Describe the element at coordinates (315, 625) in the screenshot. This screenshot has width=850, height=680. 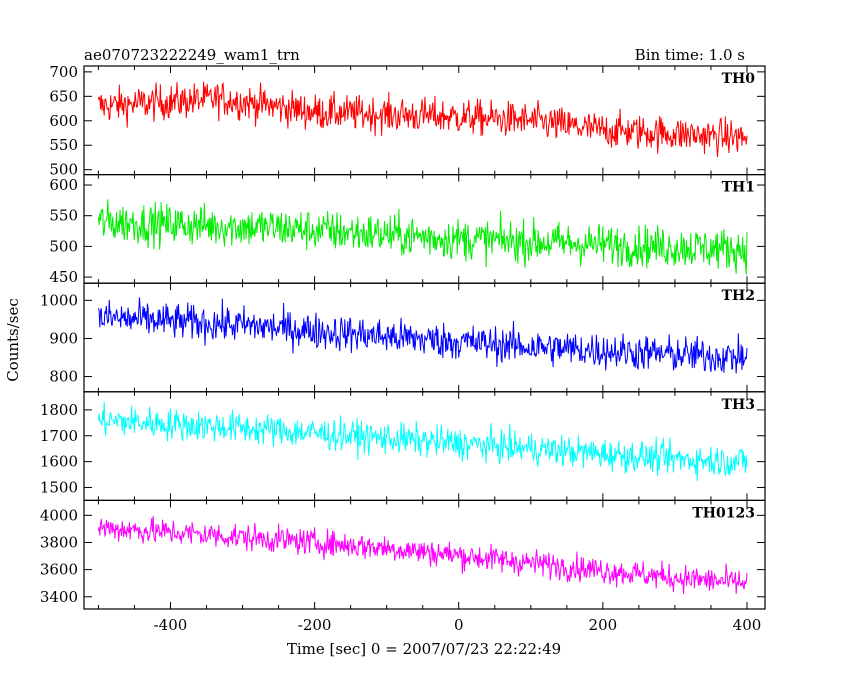
I see `x-tick-label: -200` at that location.